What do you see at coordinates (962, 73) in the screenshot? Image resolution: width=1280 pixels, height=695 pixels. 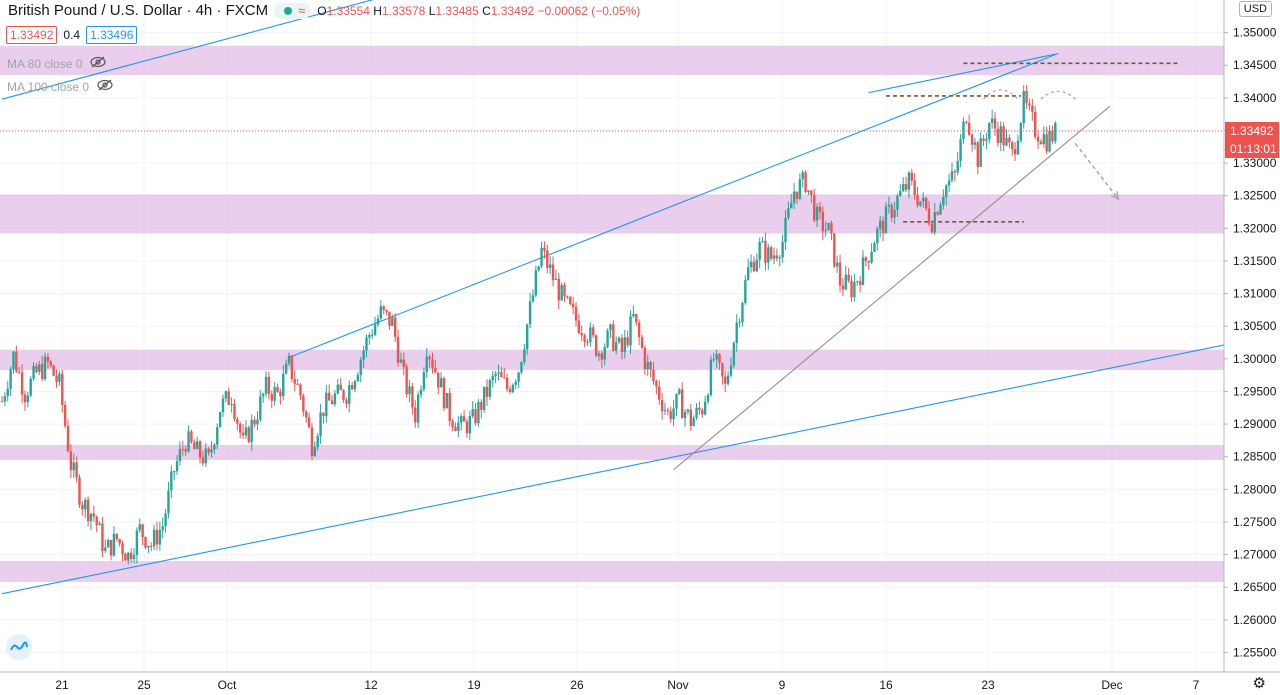 I see `channel-line` at bounding box center [962, 73].